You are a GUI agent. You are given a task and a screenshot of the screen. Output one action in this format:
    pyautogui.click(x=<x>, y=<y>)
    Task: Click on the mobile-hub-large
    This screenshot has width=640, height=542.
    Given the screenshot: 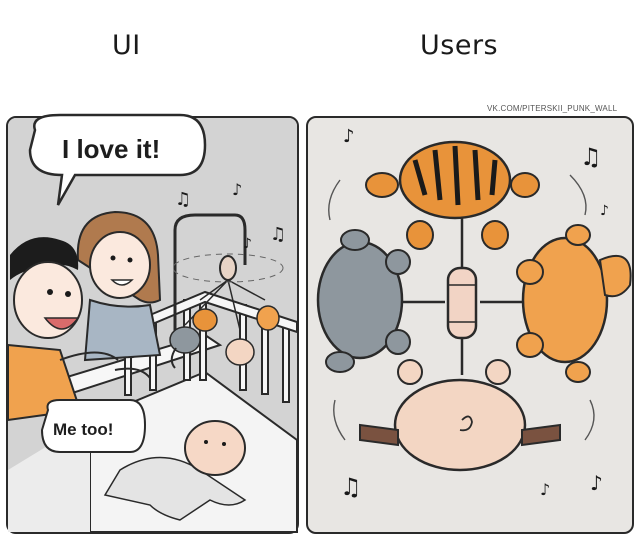 What is the action you would take?
    pyautogui.click(x=462, y=303)
    